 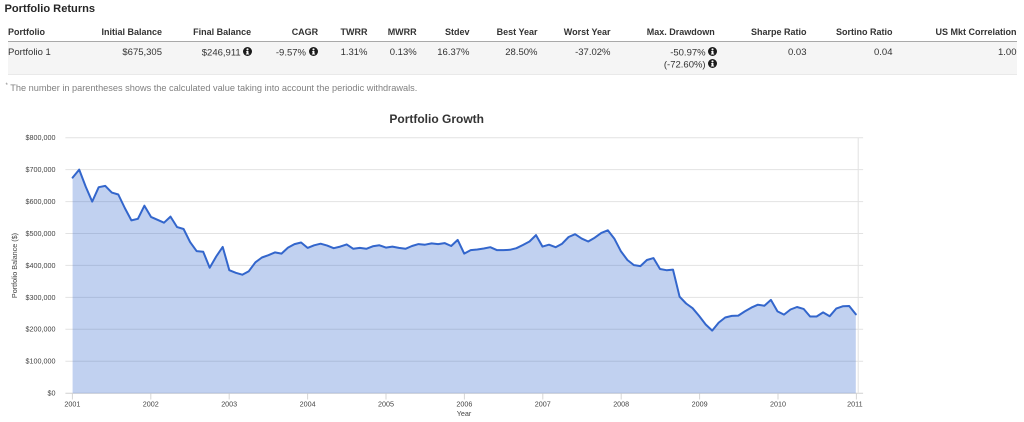 What do you see at coordinates (229, 403) in the screenshot?
I see `svg-text: 2003` at bounding box center [229, 403].